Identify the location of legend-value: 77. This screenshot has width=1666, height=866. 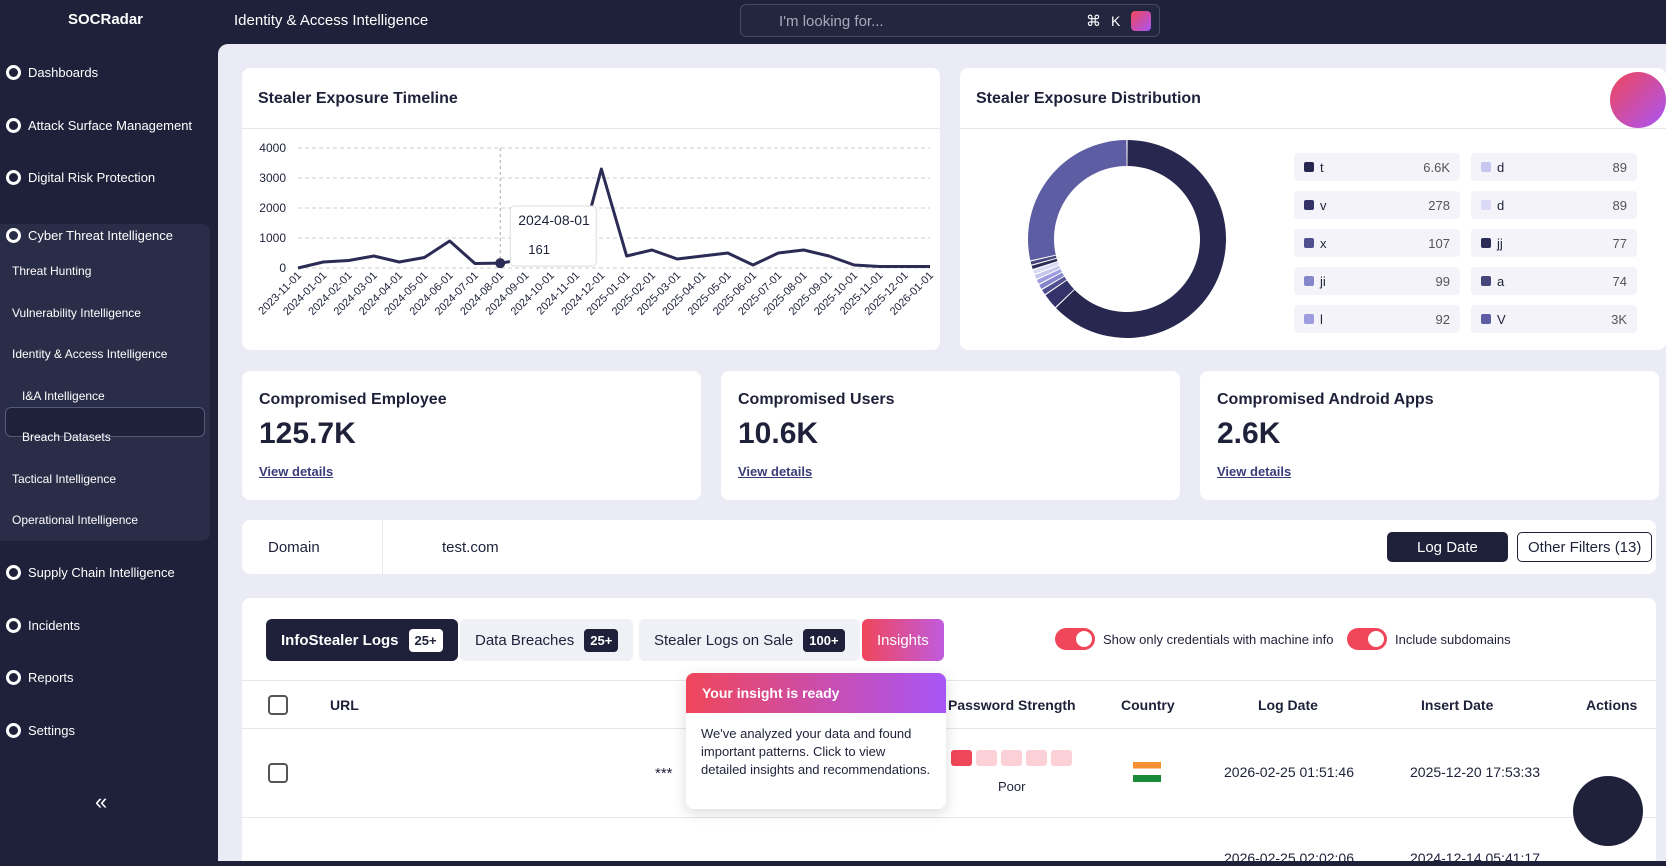
(1620, 243).